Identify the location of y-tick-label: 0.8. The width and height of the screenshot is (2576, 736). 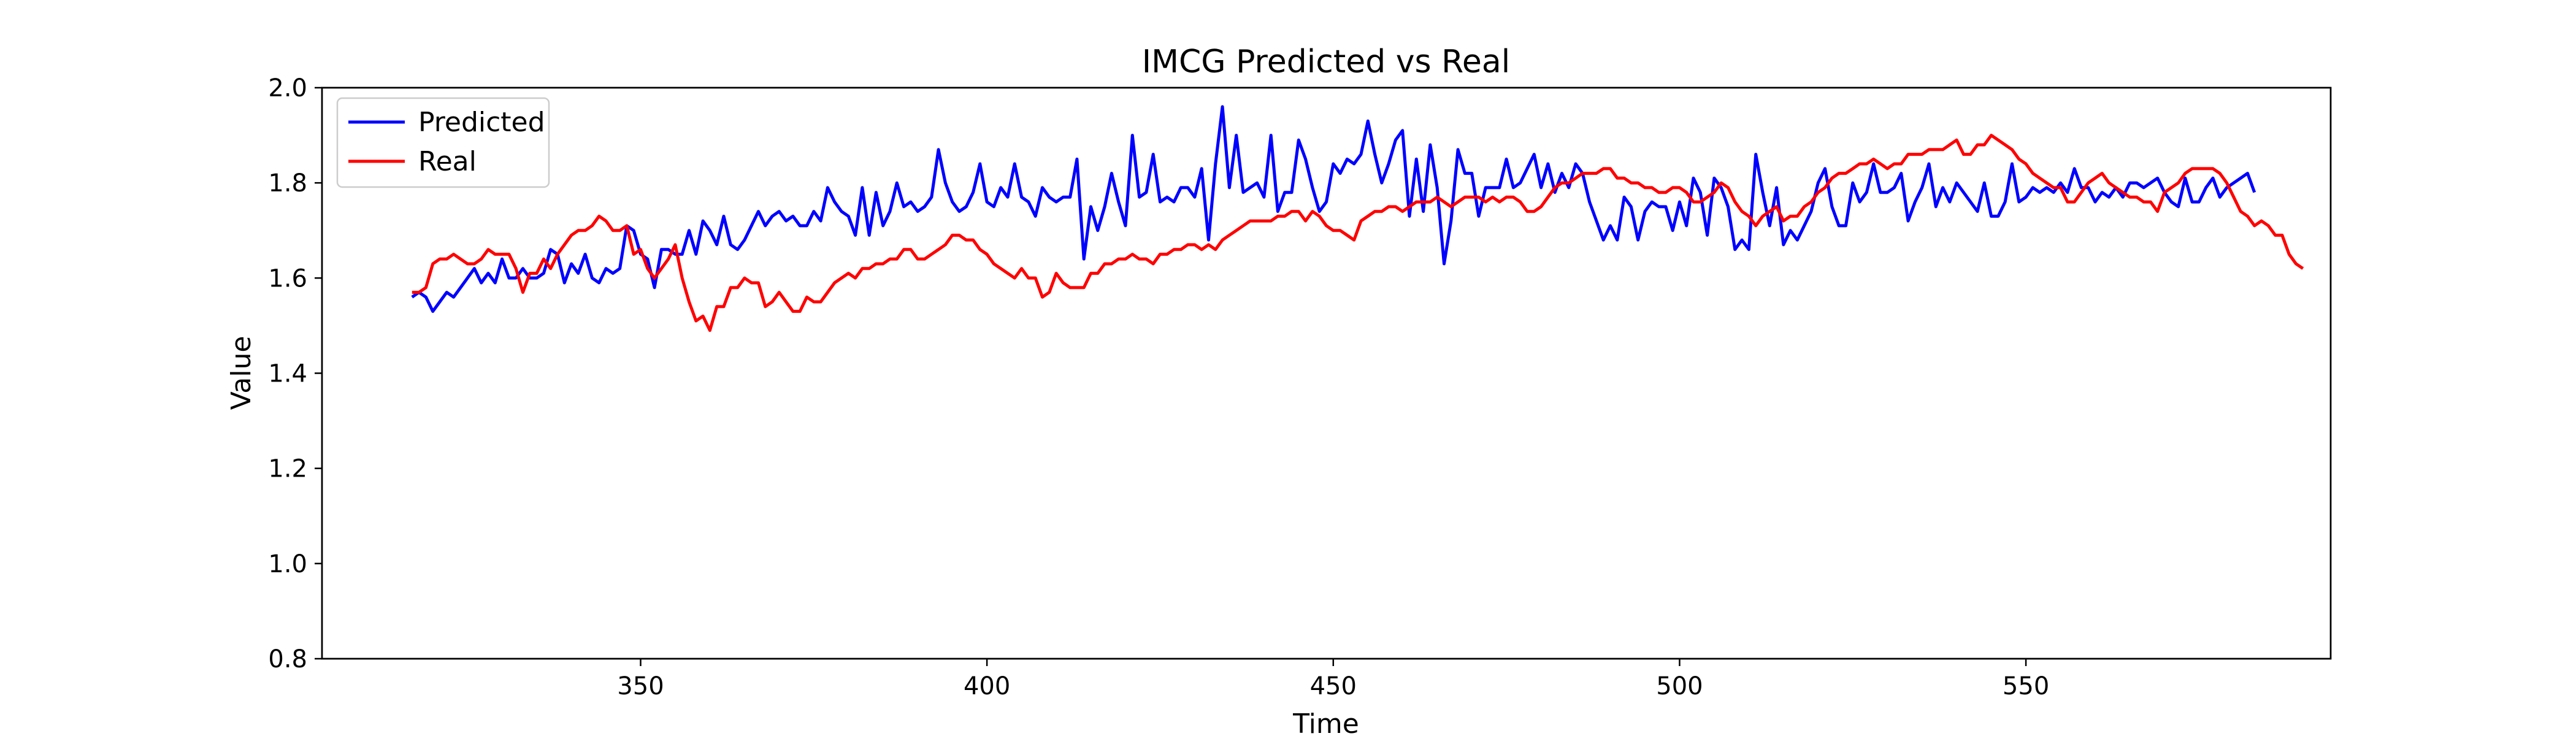
(287, 659).